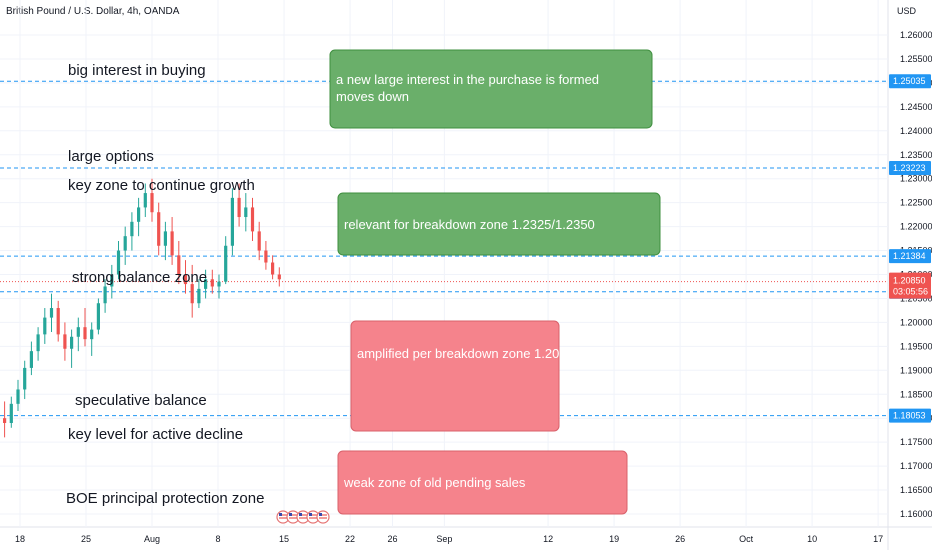 This screenshot has width=932, height=550. Describe the element at coordinates (434, 482) in the screenshot. I see `annotation-text: weak zone of old pending sales` at that location.